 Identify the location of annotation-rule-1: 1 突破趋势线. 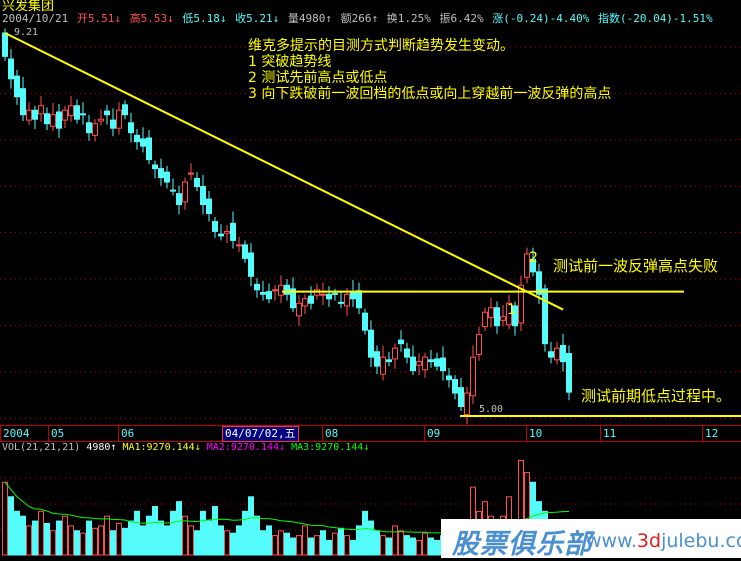
(290, 62).